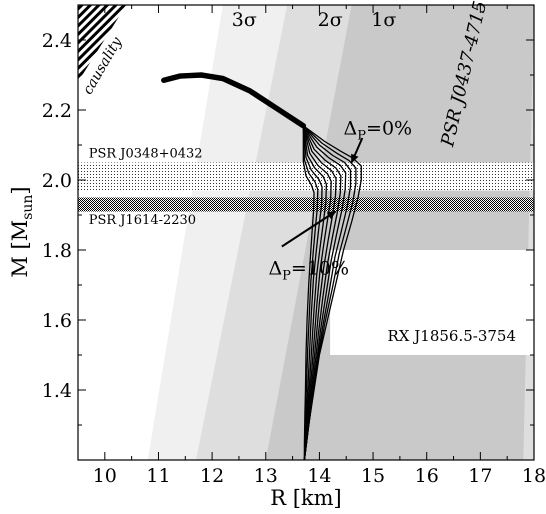  What do you see at coordinates (383, 20) in the screenshot?
I see `sigma-label: 1σ` at bounding box center [383, 20].